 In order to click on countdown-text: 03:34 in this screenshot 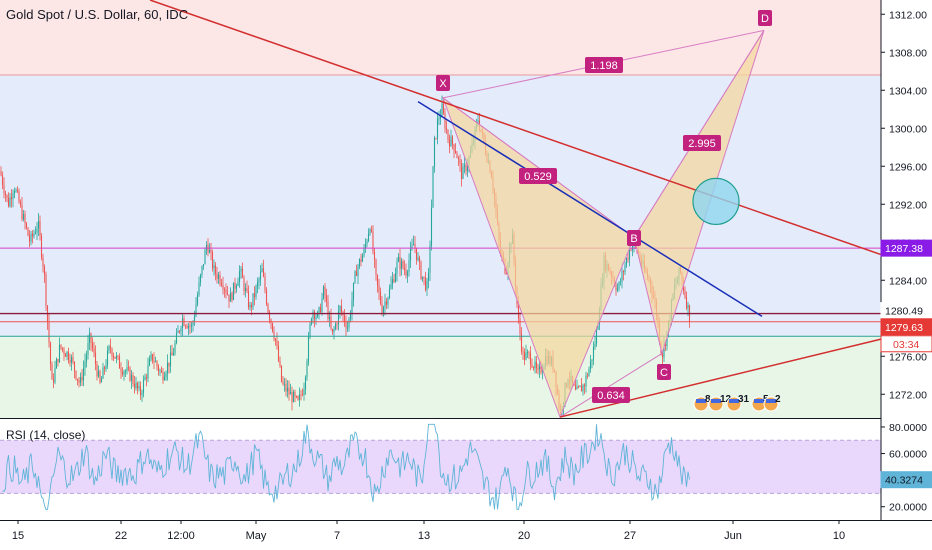, I will do `click(906, 345)`.